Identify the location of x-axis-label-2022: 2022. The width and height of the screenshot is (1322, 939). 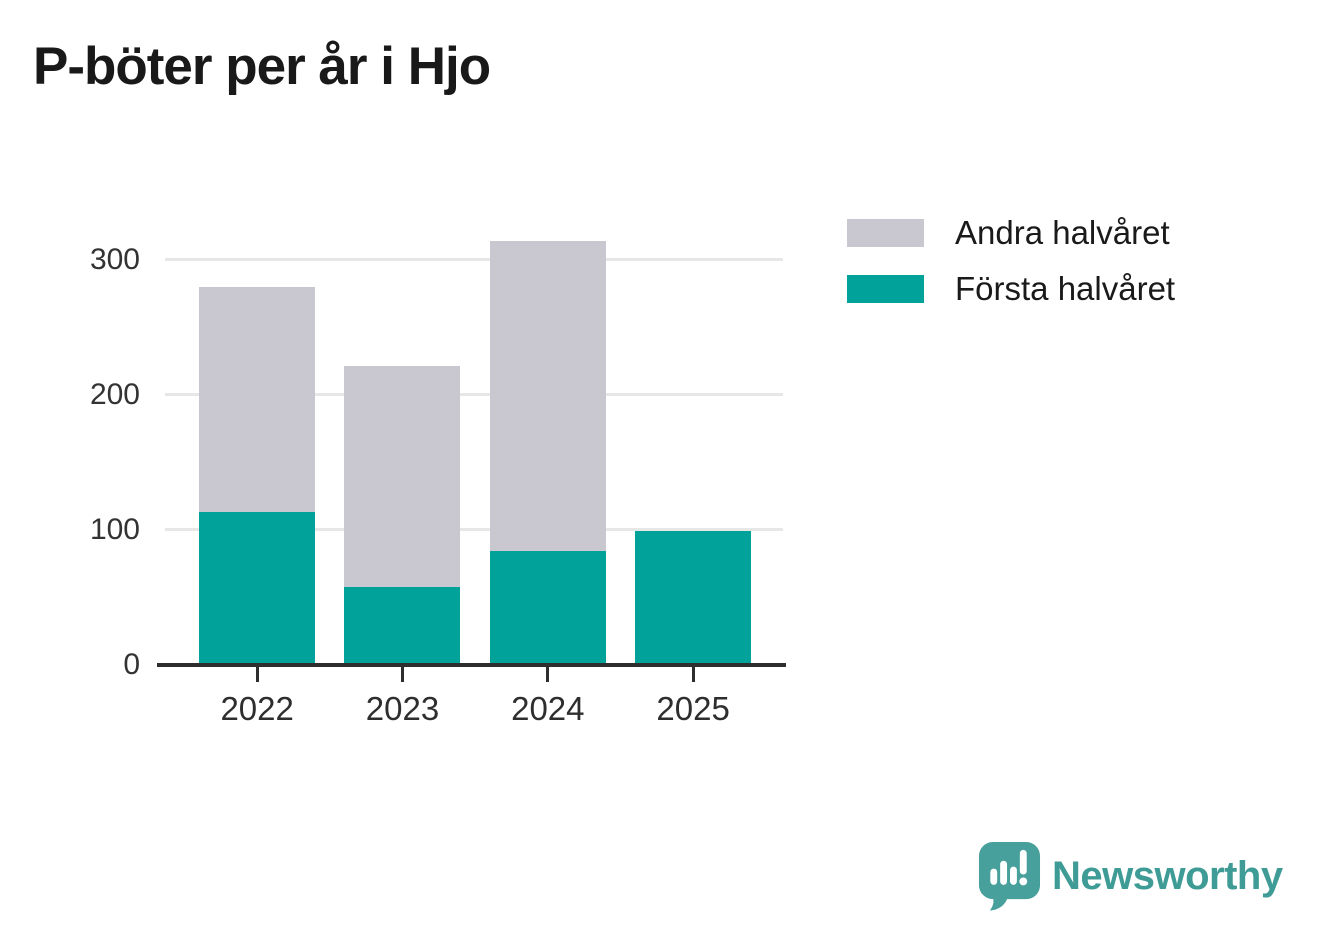
(257, 708).